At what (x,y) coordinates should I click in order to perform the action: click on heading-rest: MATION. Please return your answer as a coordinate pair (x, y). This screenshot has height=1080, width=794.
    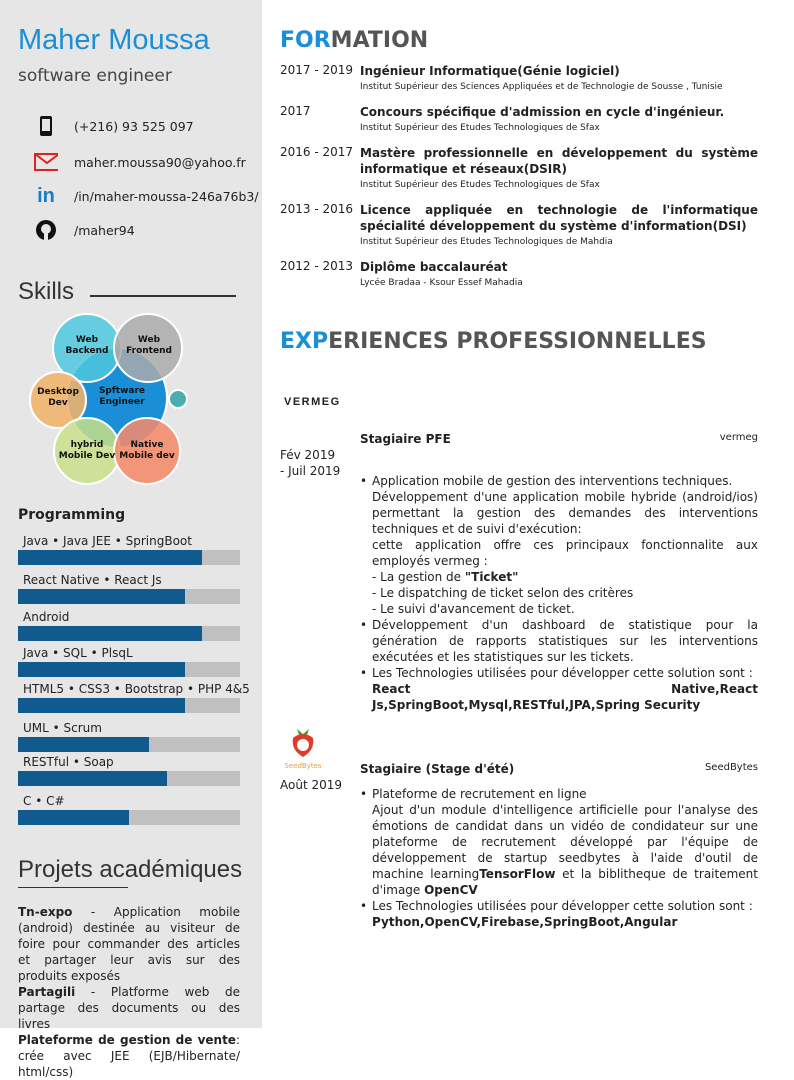
    Looking at the image, I should click on (379, 40).